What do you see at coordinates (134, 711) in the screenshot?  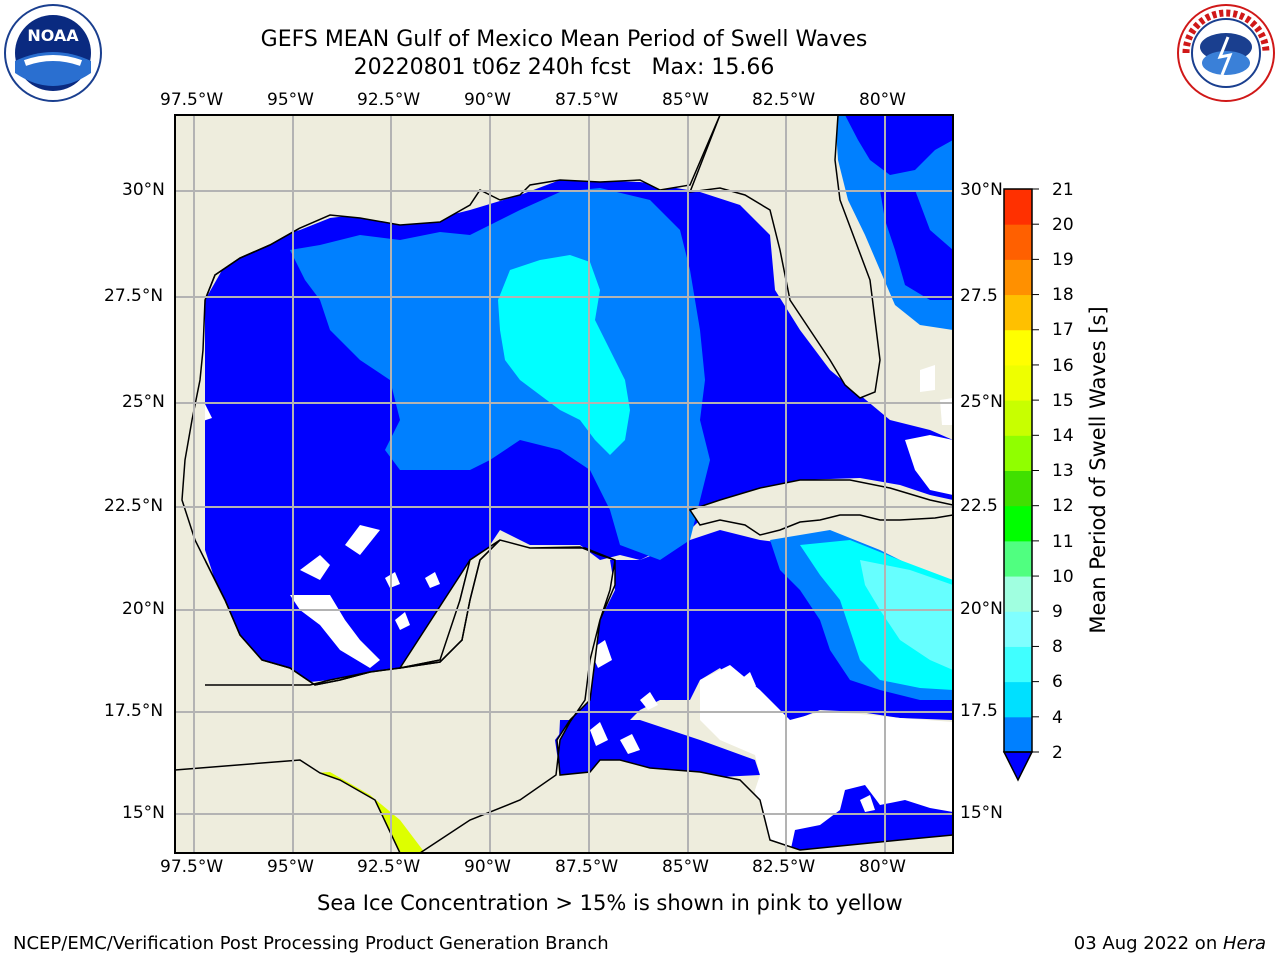 I see `lat-label-left: 17.5°N` at bounding box center [134, 711].